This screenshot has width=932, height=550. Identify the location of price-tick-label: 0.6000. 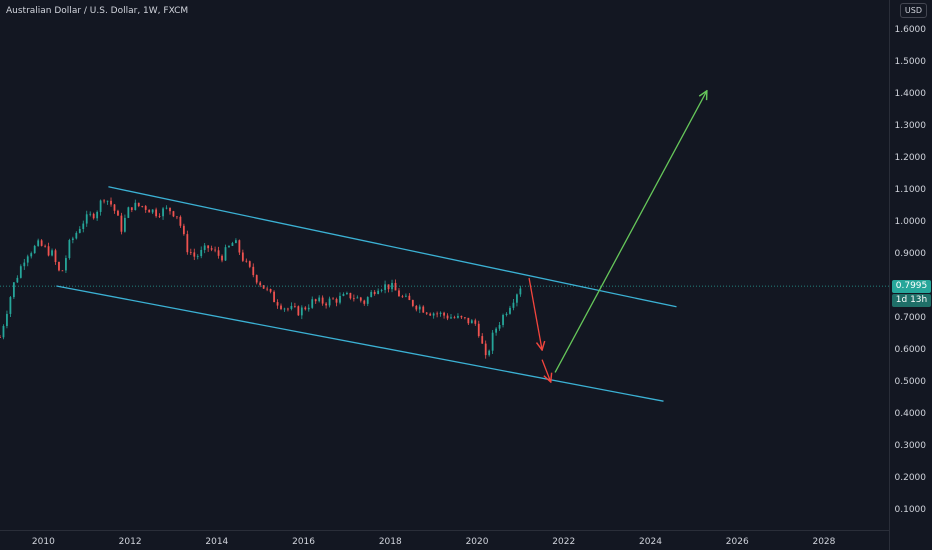
(910, 350).